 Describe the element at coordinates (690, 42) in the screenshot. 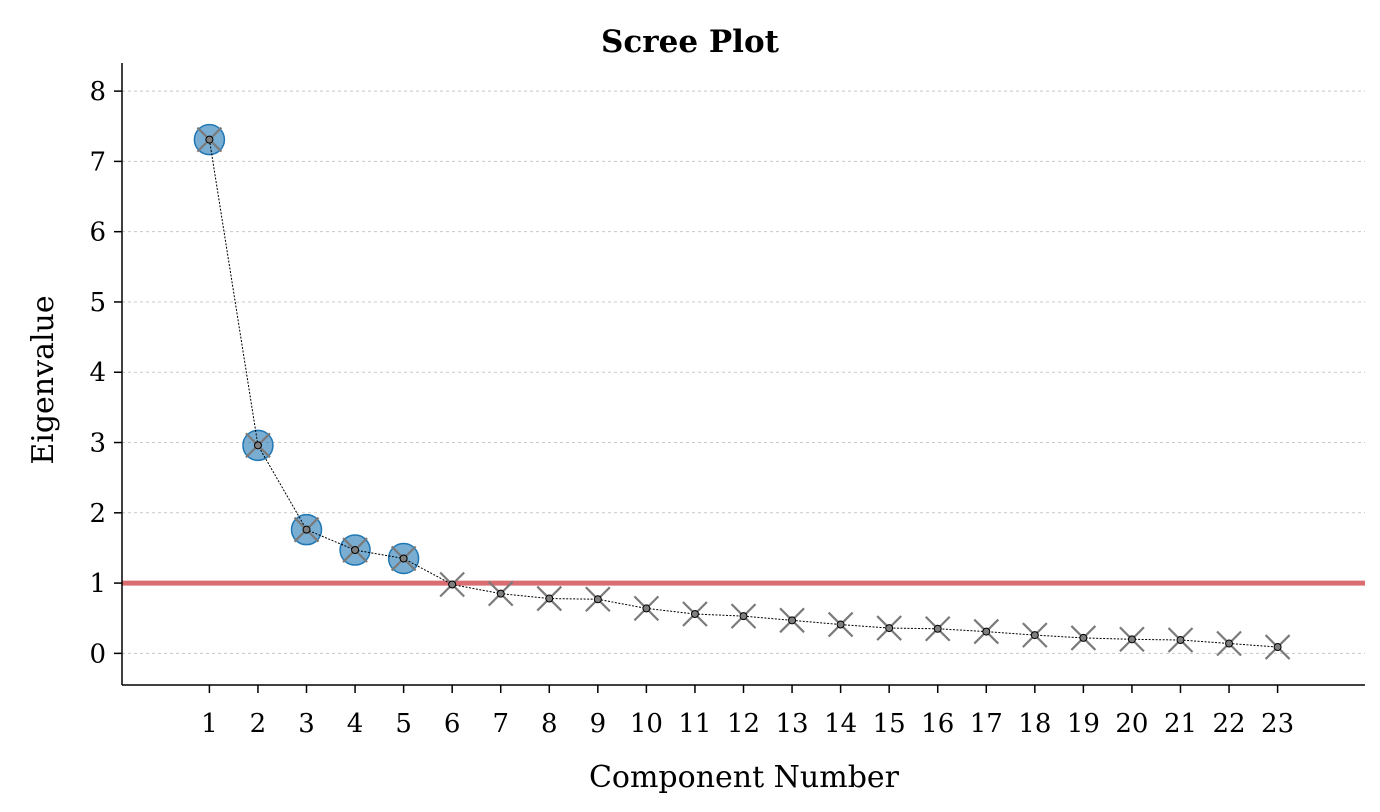

I see `chart-title: Scree Plot` at that location.